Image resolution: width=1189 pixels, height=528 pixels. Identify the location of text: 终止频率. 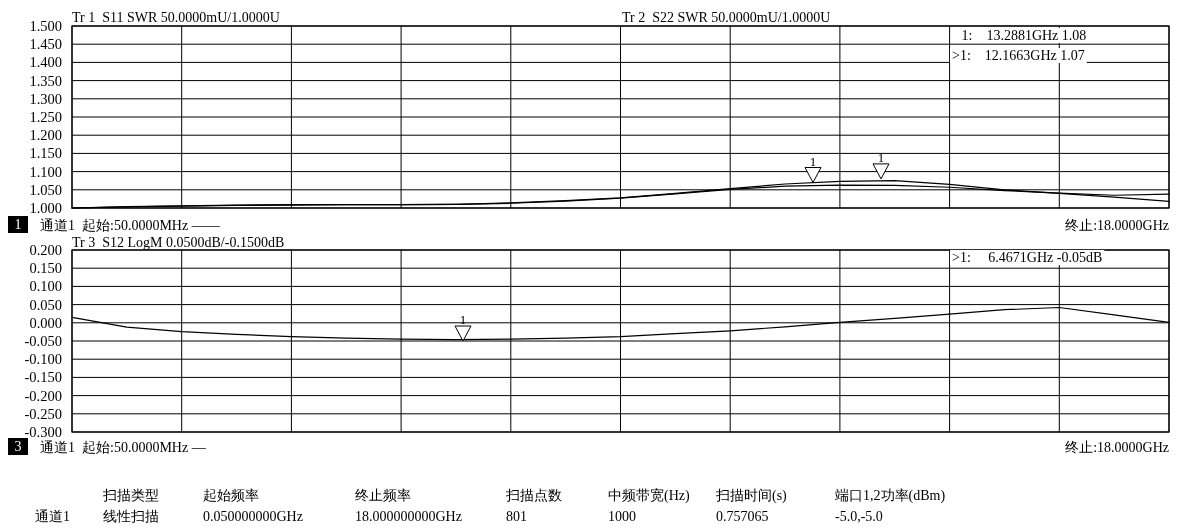
(383, 495).